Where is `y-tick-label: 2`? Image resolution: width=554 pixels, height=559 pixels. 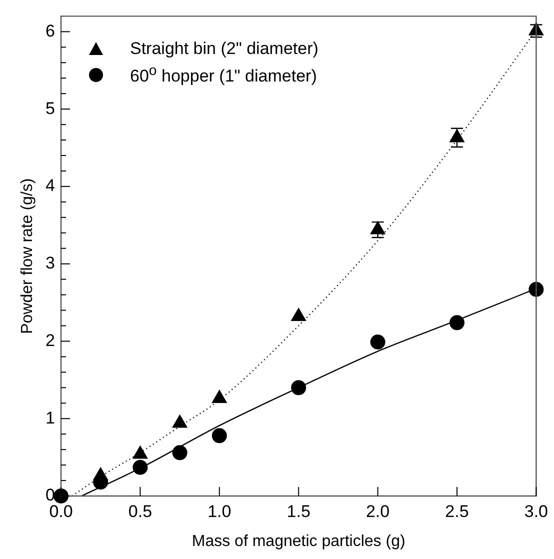 y-tick-label: 2 is located at coordinates (50, 340).